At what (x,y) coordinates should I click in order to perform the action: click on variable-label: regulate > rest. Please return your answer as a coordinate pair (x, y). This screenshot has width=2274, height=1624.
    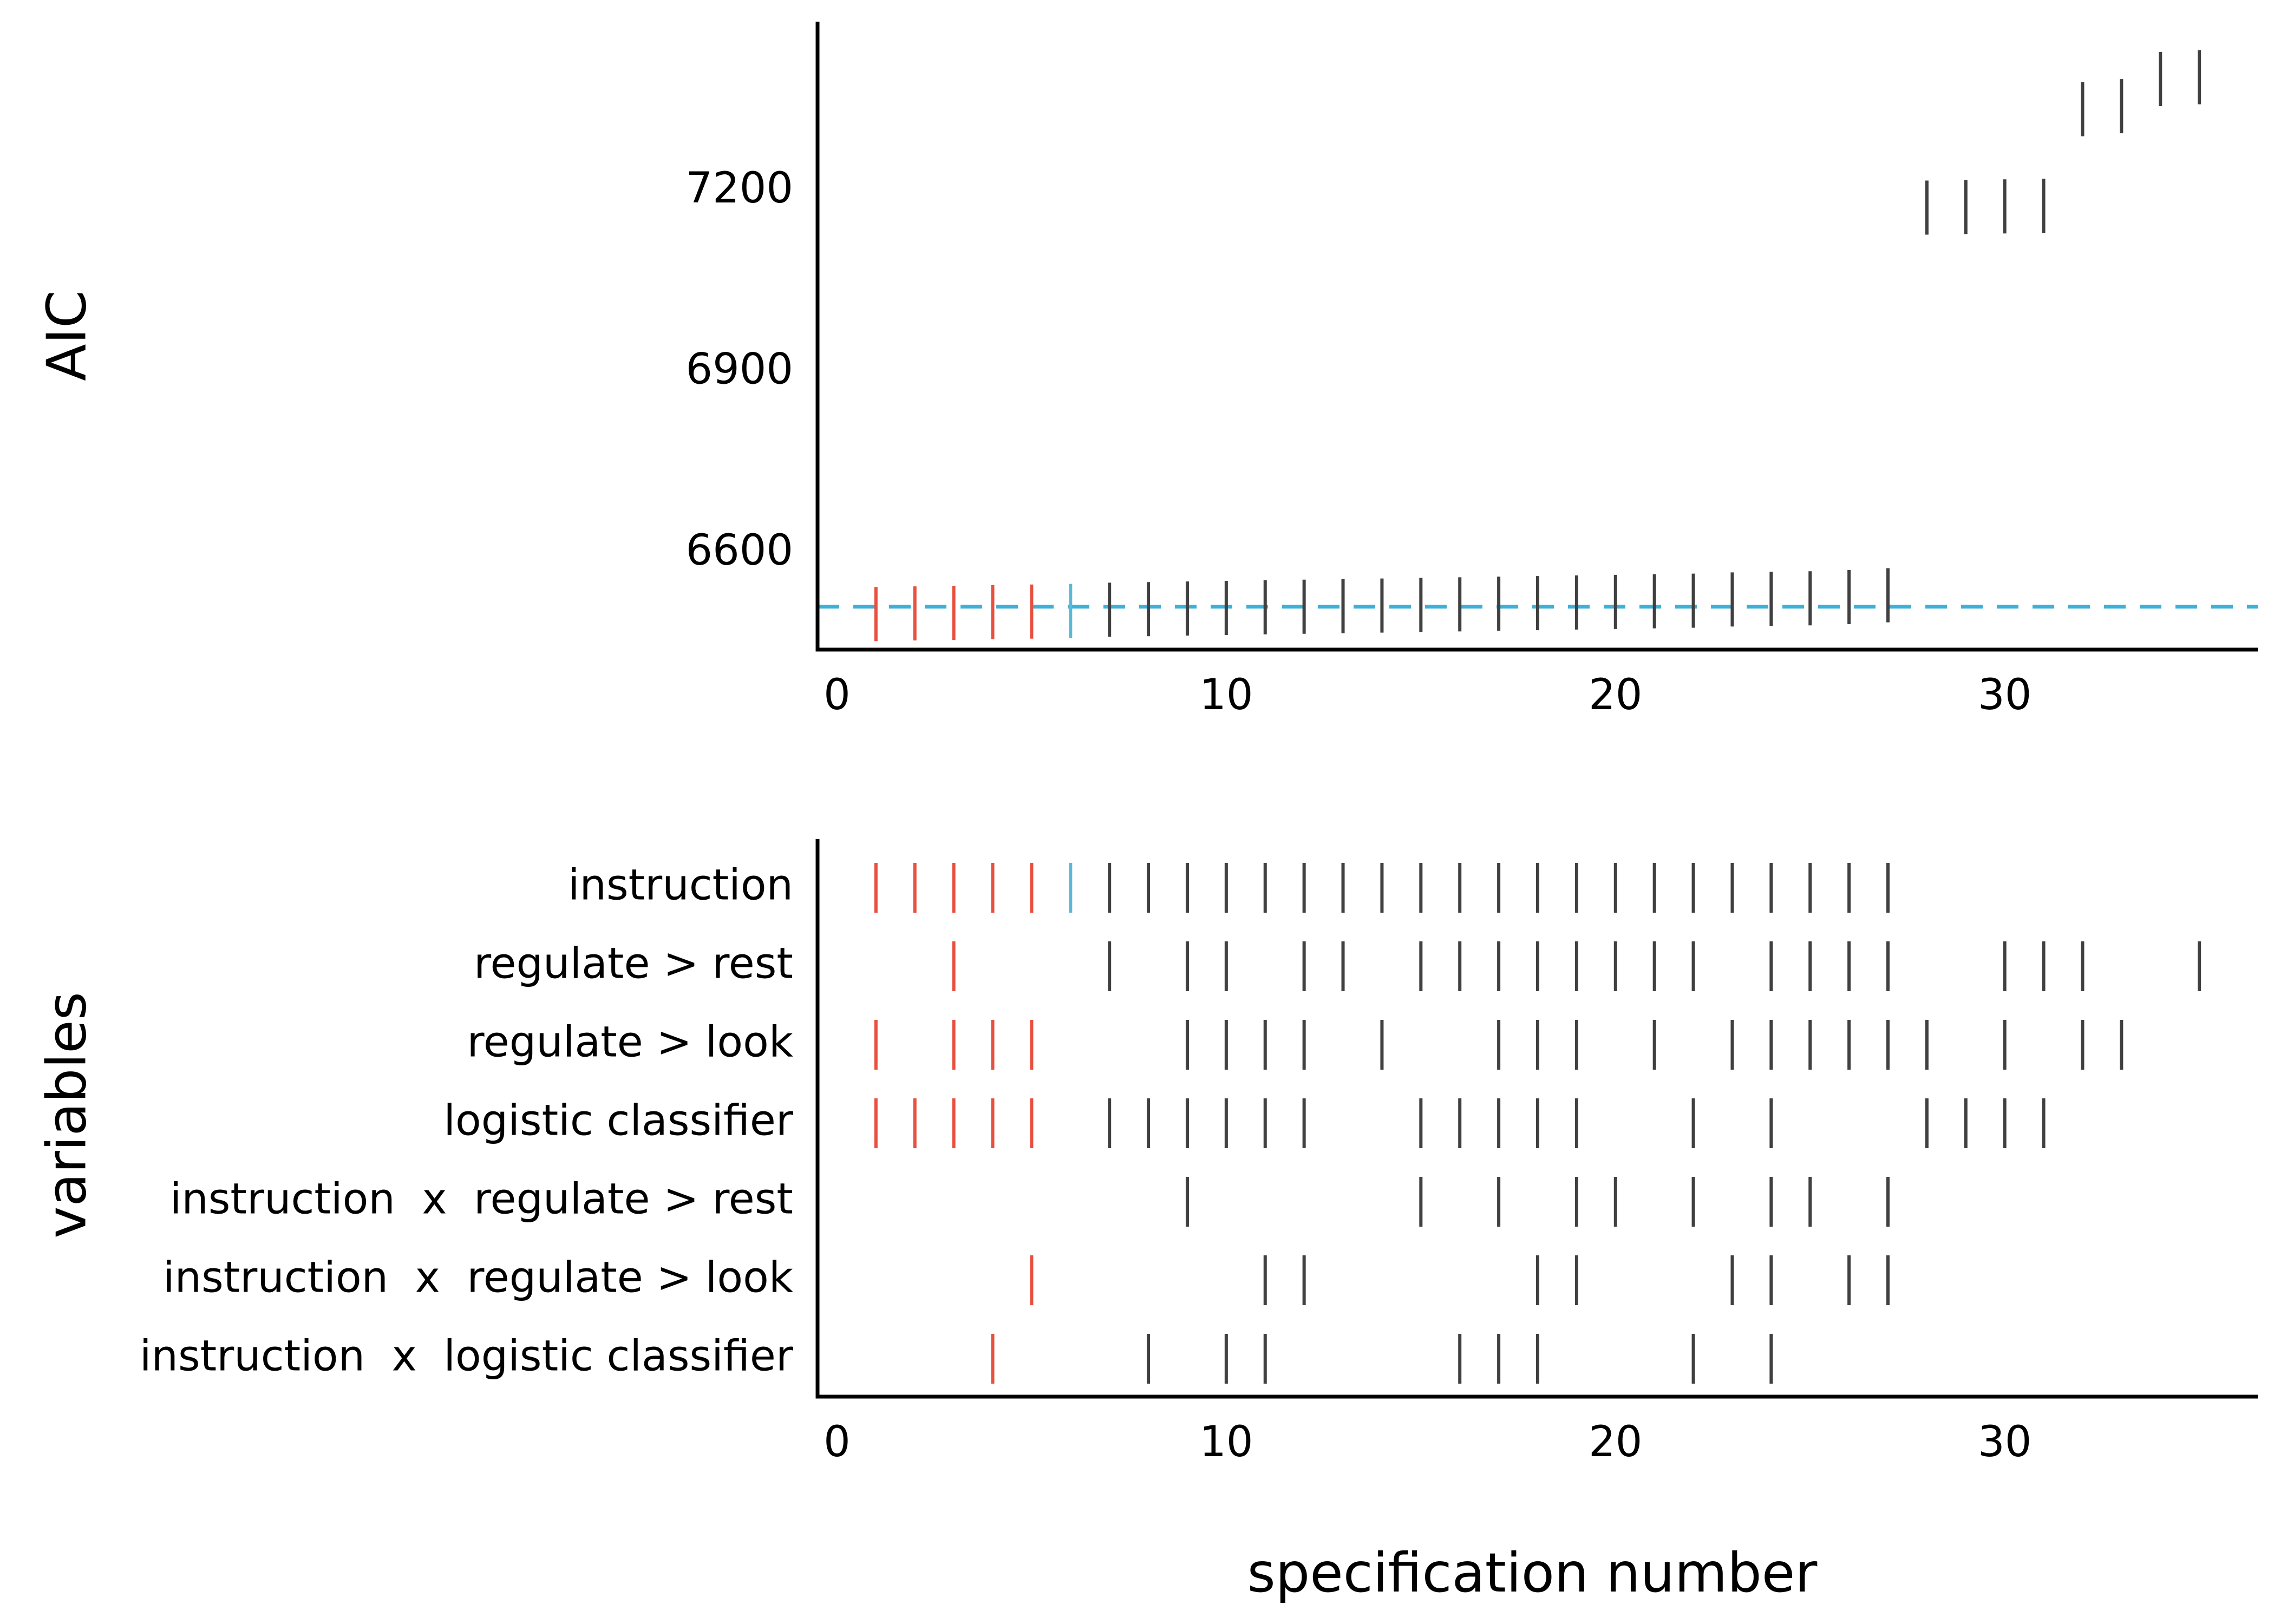
    Looking at the image, I should click on (634, 963).